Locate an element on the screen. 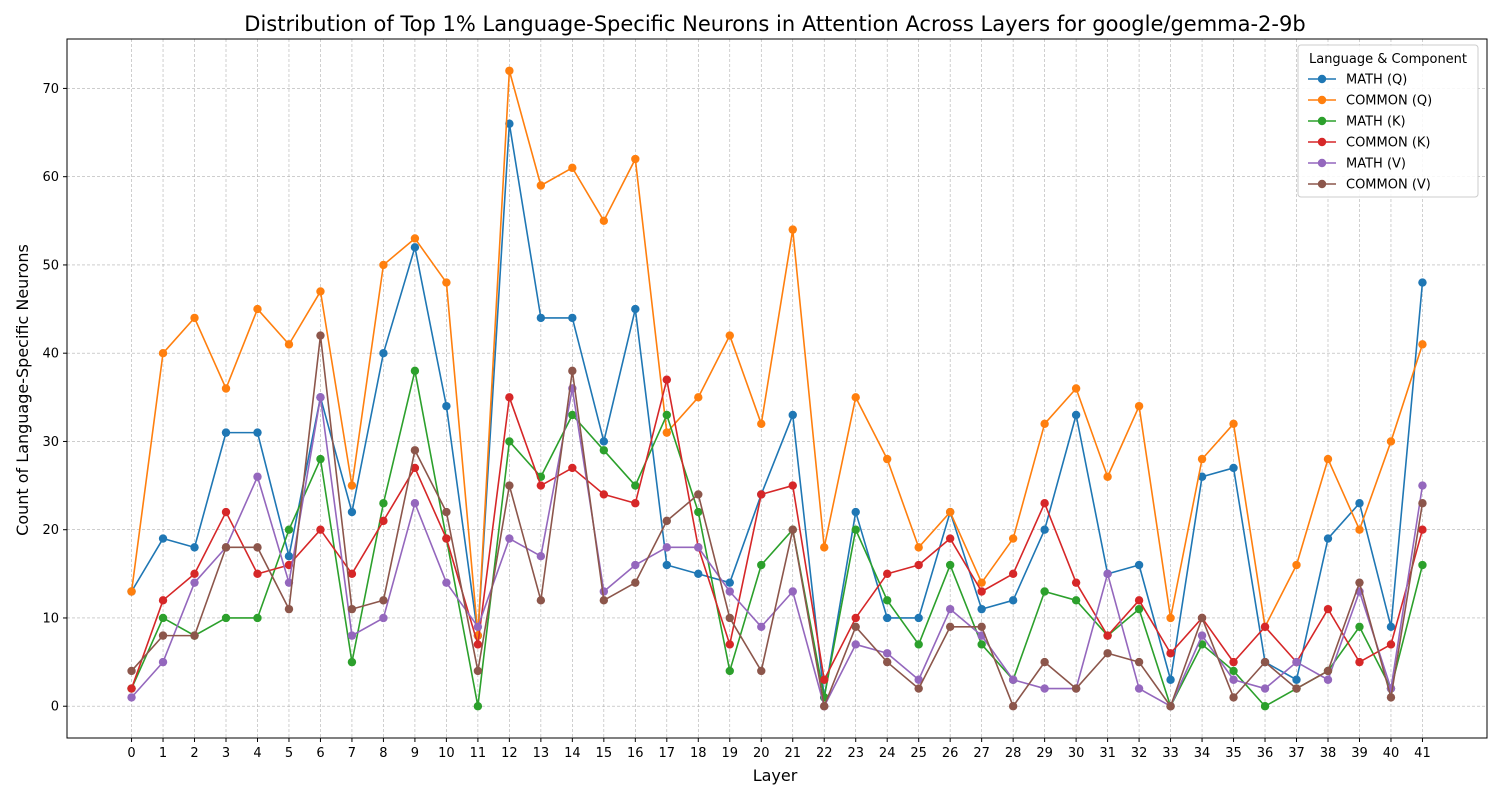  x-tick-label: 17 is located at coordinates (667, 753).